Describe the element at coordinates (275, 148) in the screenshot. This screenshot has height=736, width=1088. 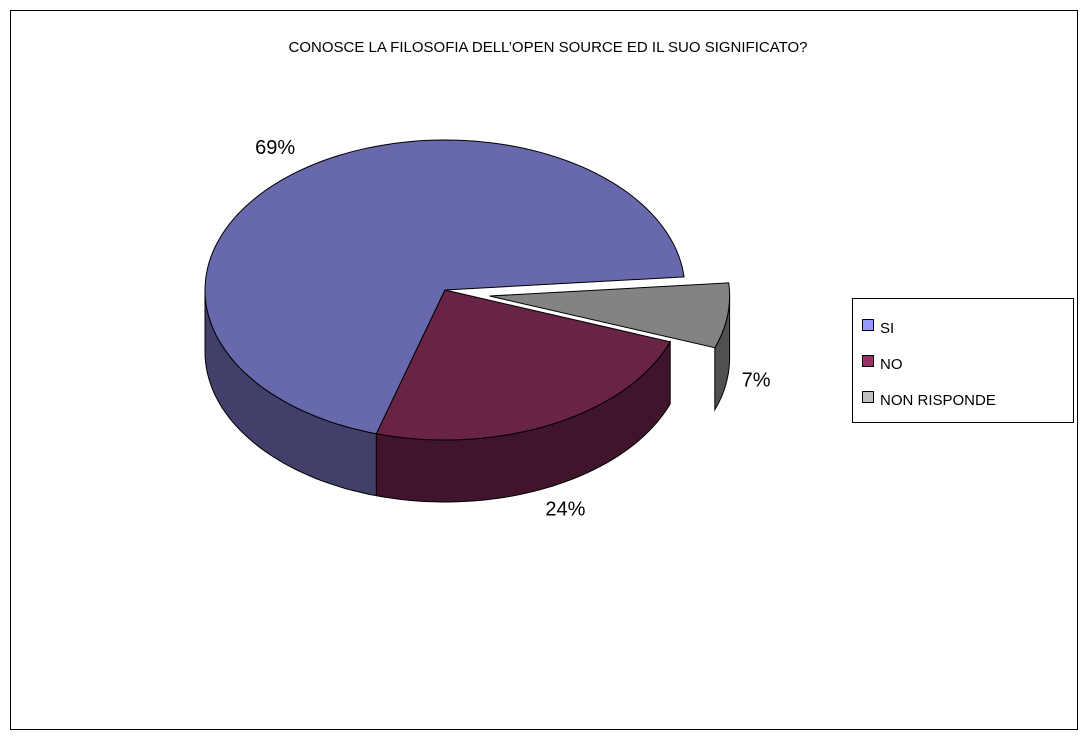
I see `data-label: 69%` at that location.